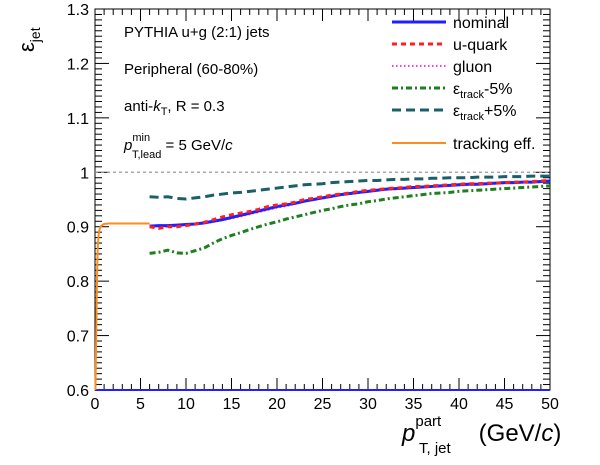 This screenshot has height=465, width=600. Describe the element at coordinates (547, 433) in the screenshot. I see `x-axis-title-unit-c: c` at that location.